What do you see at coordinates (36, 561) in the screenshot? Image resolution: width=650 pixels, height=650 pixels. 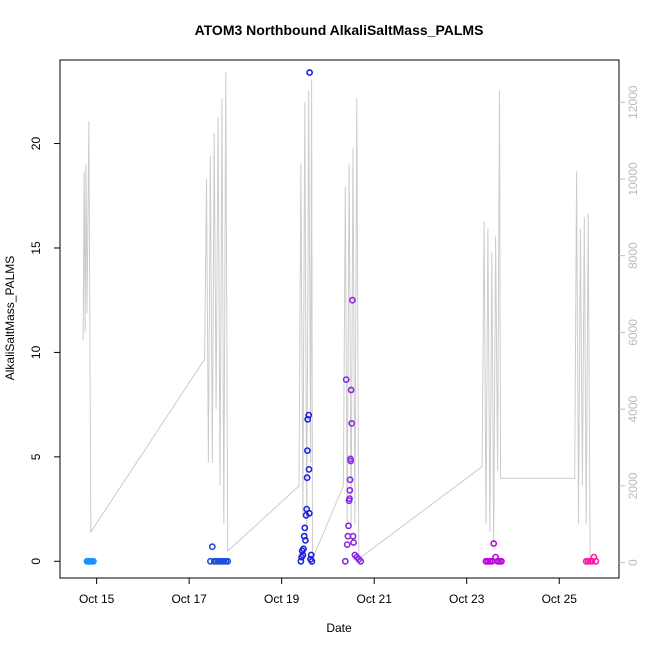 I see `y-tick-label: 0` at bounding box center [36, 561].